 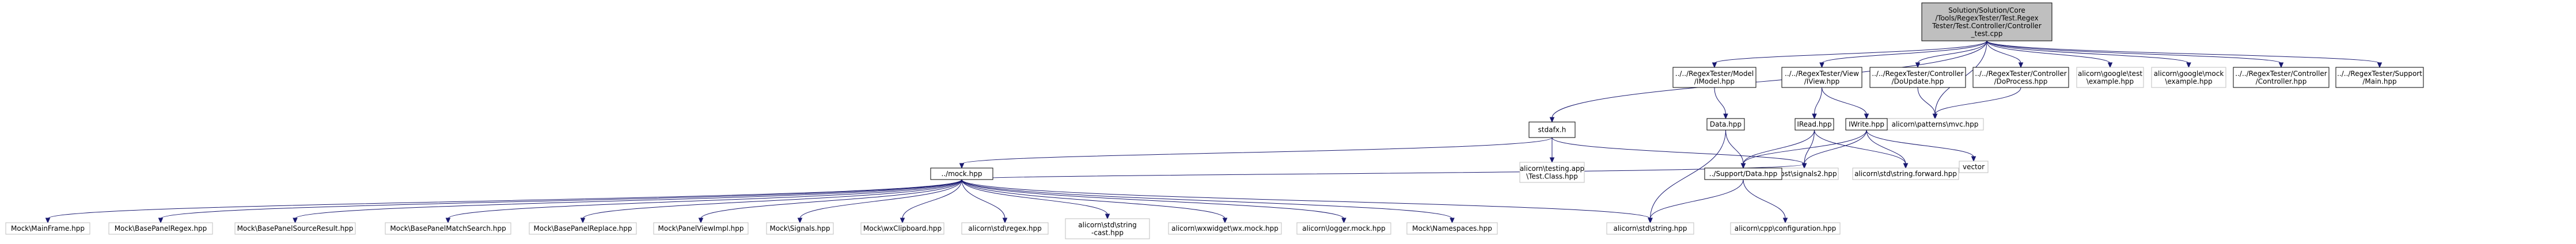 I want to click on node-m-panelviewimpl: Mock\PanelViewImpl.hpp, so click(x=701, y=228).